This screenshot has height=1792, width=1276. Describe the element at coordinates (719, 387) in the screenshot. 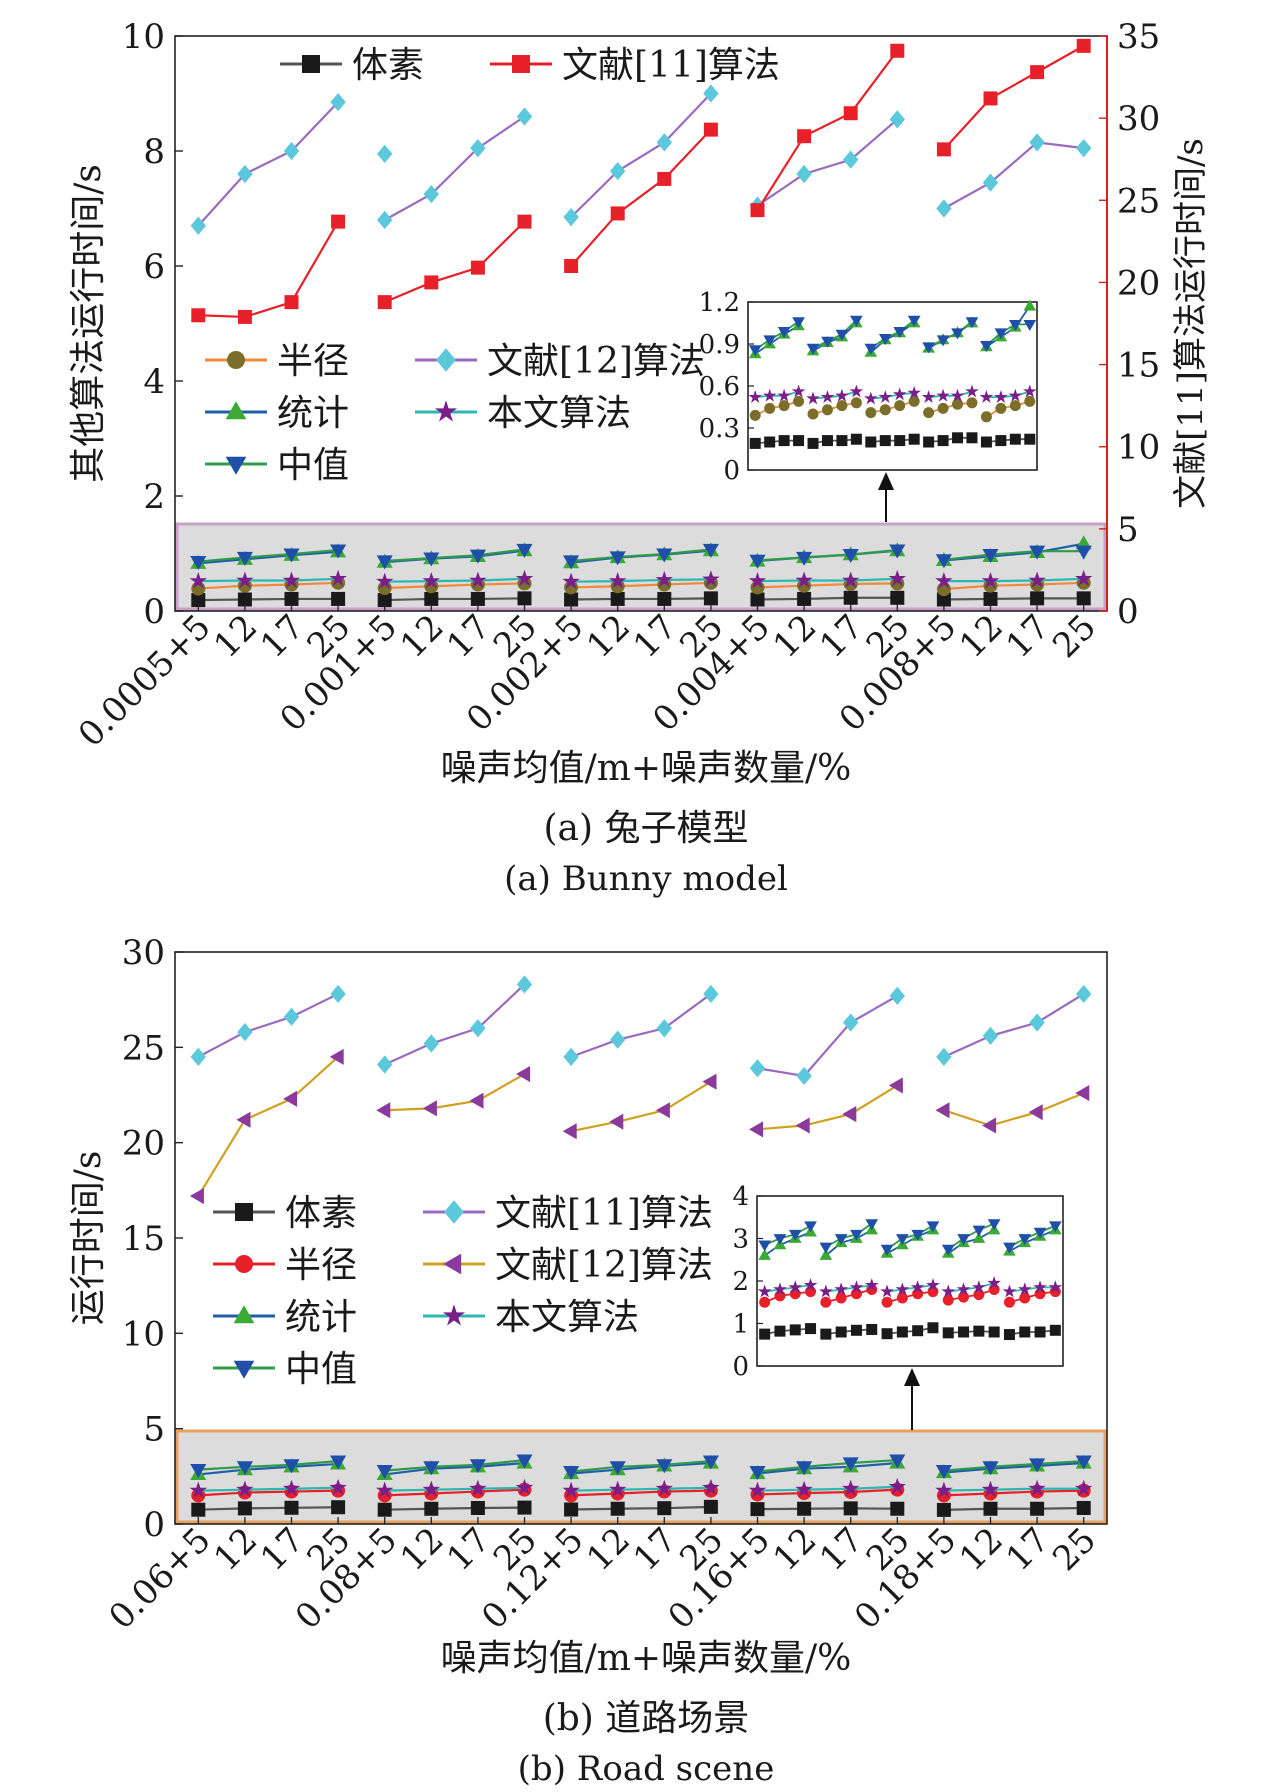

I see `inset-y-tick-label: 0.6` at that location.